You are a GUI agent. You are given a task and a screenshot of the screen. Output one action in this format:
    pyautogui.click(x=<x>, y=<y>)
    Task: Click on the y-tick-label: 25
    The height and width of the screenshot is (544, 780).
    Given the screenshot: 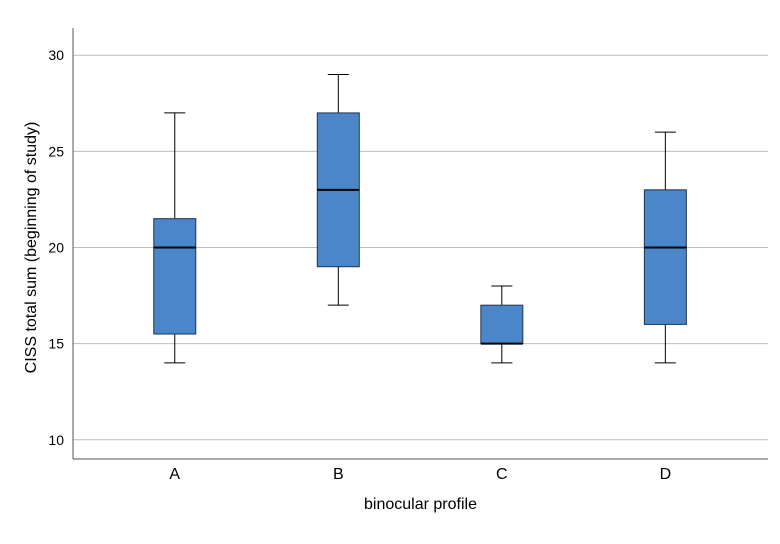 What is the action you would take?
    pyautogui.click(x=56, y=151)
    